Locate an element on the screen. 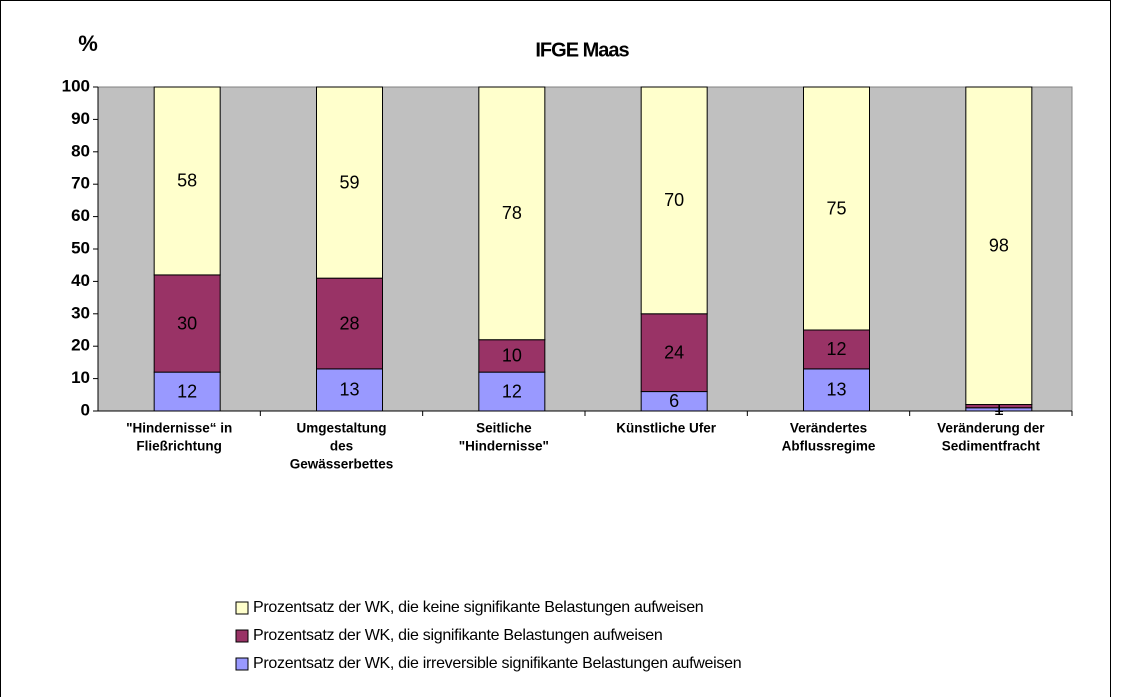  y-tick-label: 20 is located at coordinates (80, 345).